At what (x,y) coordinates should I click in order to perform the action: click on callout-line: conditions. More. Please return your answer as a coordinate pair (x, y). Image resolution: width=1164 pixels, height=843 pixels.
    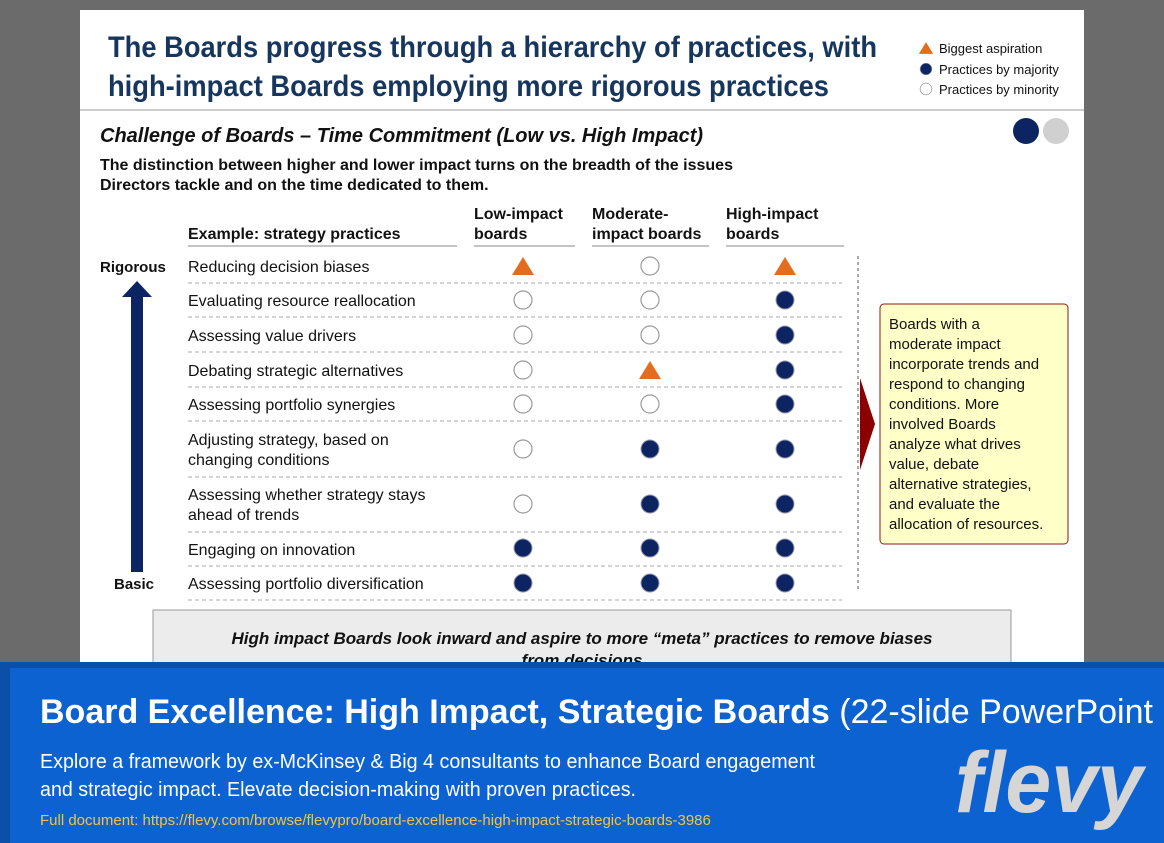
    Looking at the image, I should click on (944, 404).